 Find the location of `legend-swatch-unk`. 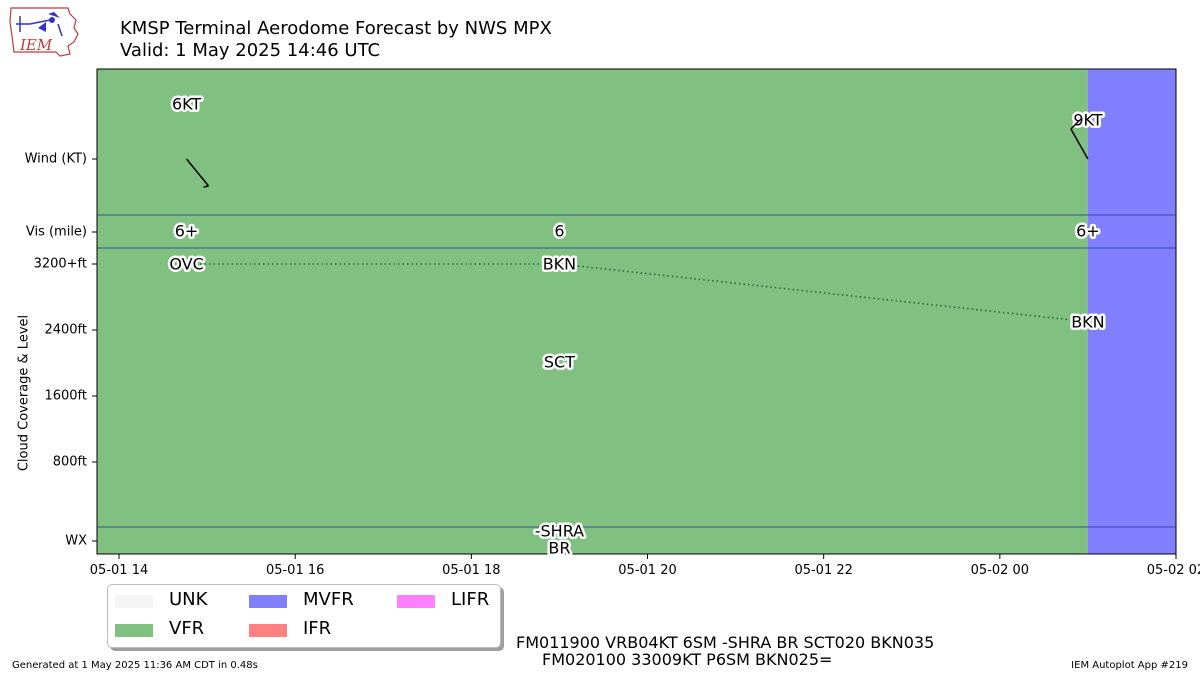

legend-swatch-unk is located at coordinates (134, 601).